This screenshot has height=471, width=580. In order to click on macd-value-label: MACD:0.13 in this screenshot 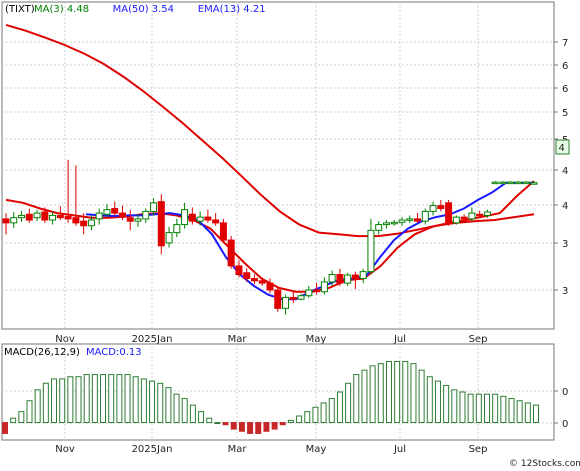, I will do `click(114, 352)`.